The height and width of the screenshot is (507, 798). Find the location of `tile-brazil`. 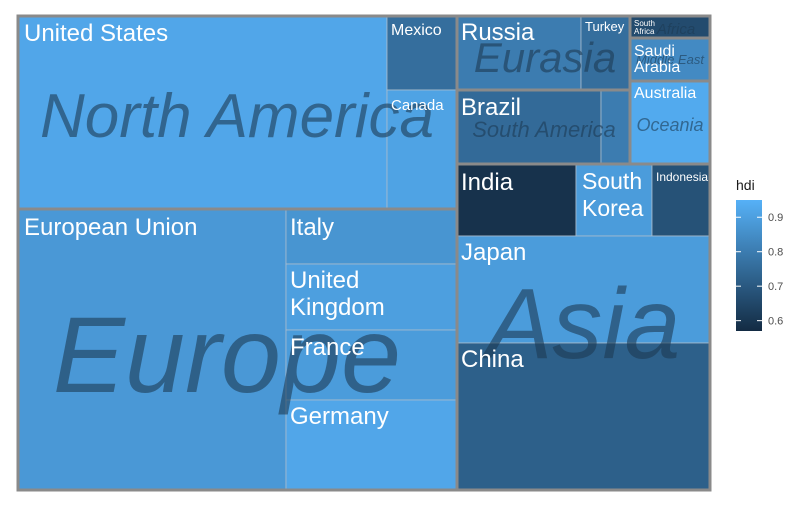

tile-brazil is located at coordinates (529, 127).